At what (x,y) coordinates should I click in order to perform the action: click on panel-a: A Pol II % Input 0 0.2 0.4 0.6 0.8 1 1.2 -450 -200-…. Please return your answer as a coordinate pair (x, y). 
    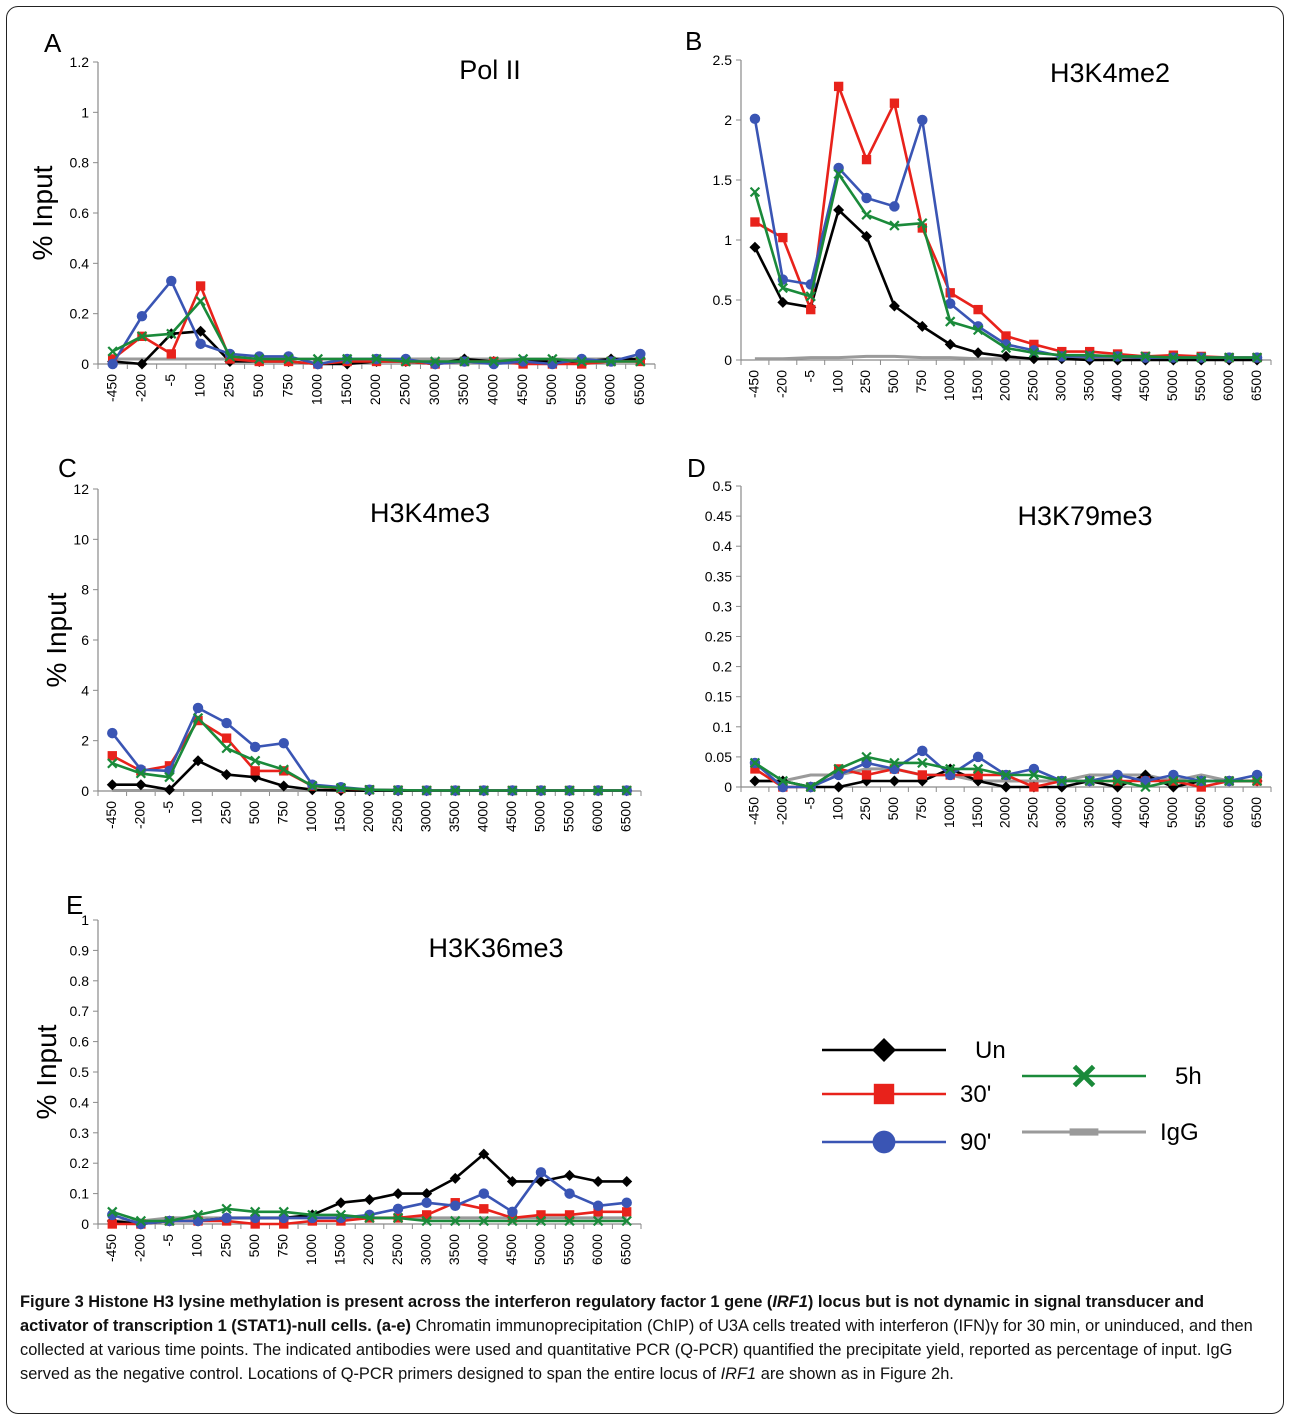
    Looking at the image, I should click on (341, 216).